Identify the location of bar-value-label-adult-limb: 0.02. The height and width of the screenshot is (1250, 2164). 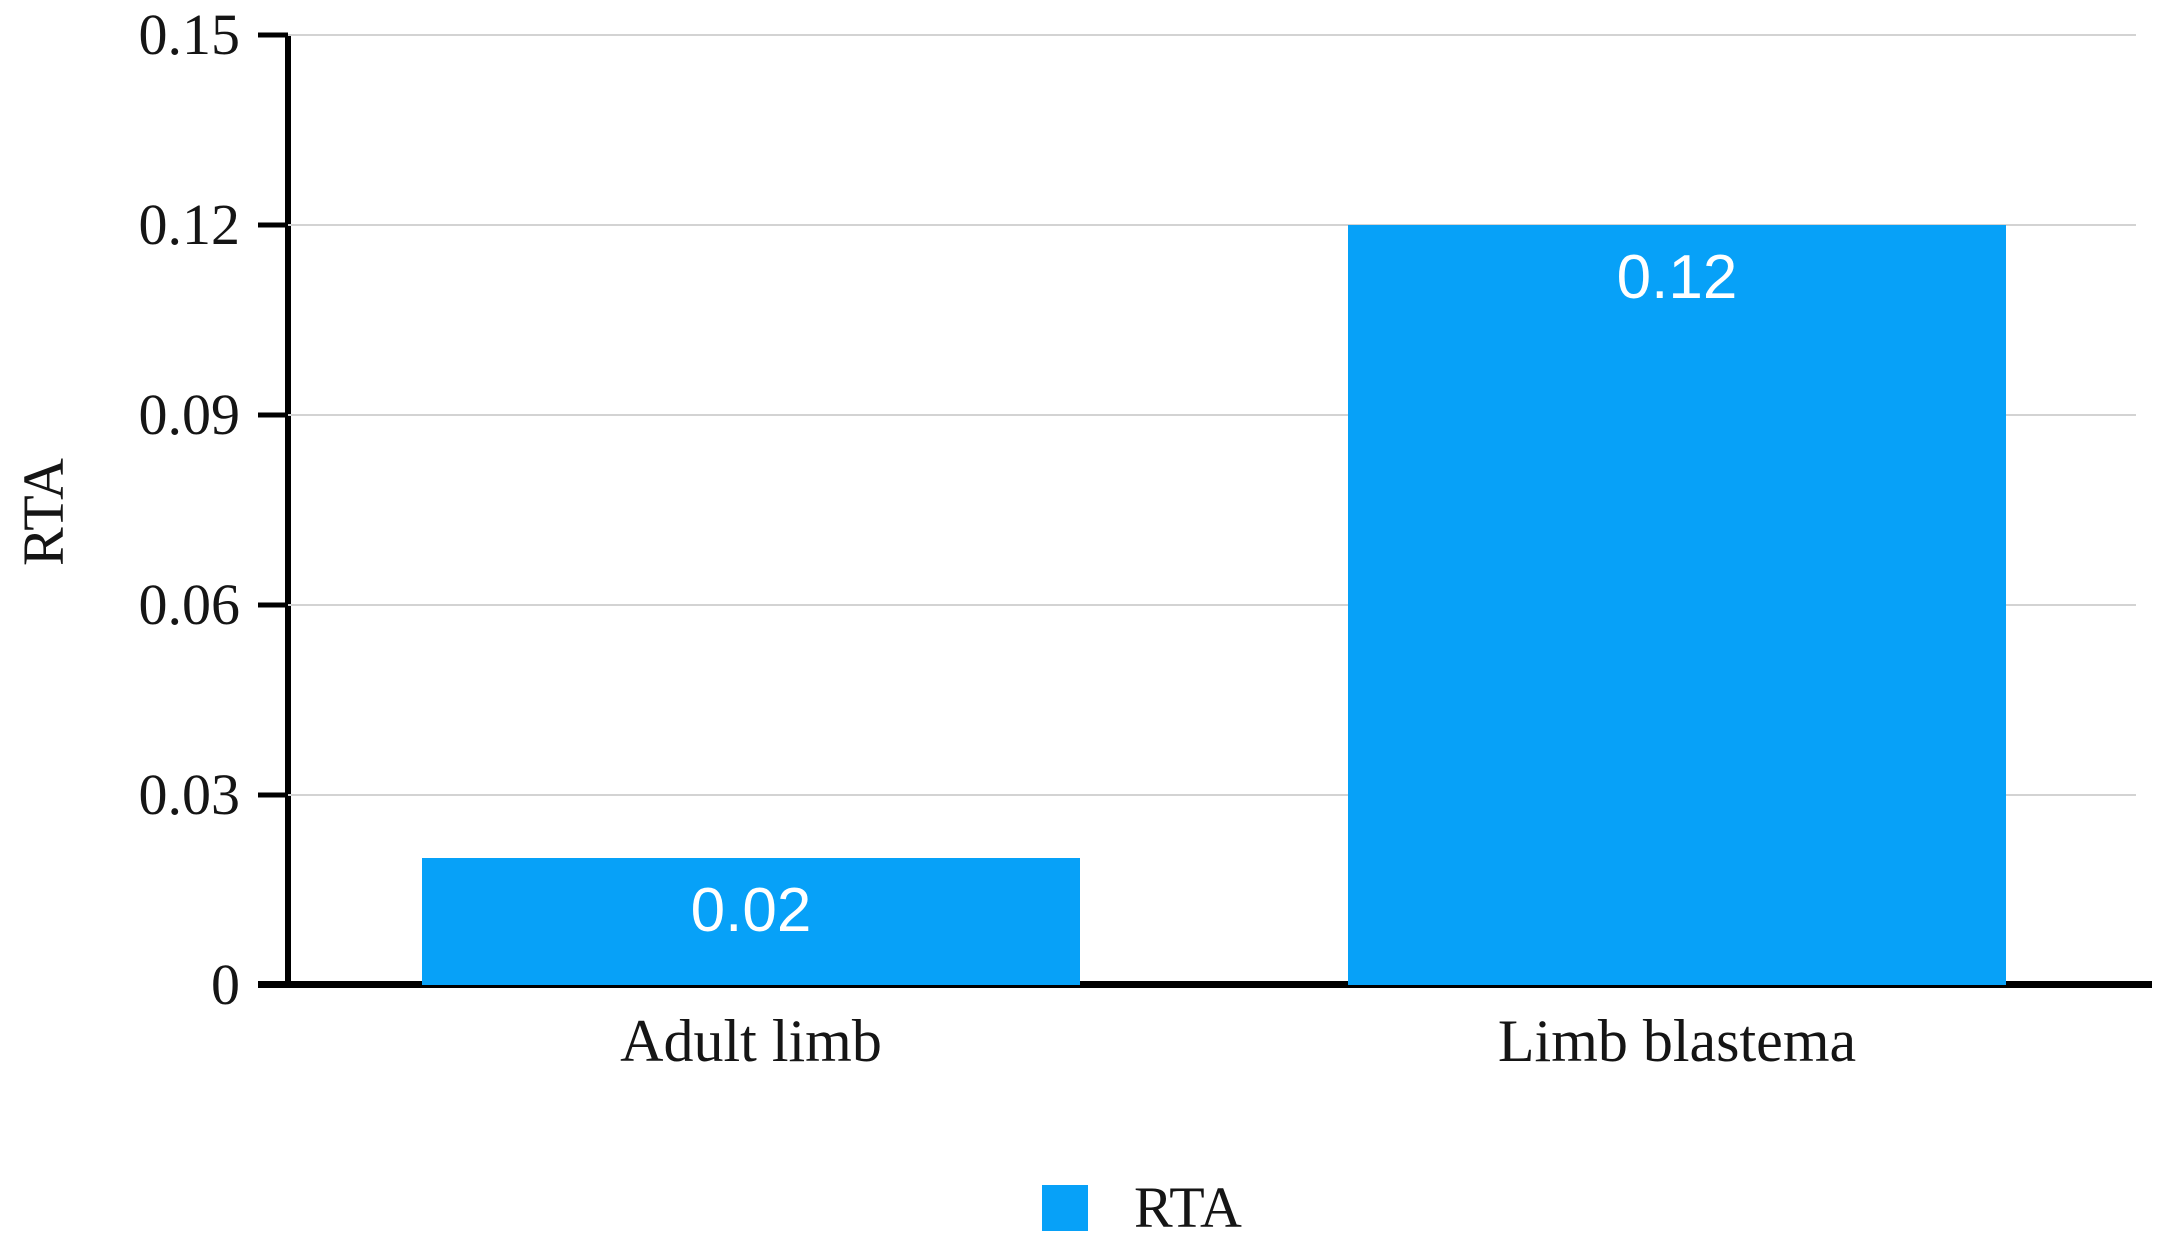
(751, 911).